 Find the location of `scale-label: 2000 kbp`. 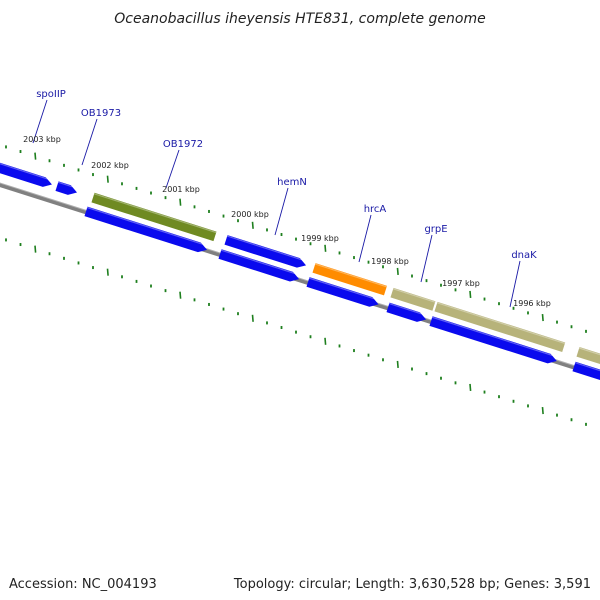

scale-label: 2000 kbp is located at coordinates (250, 214).